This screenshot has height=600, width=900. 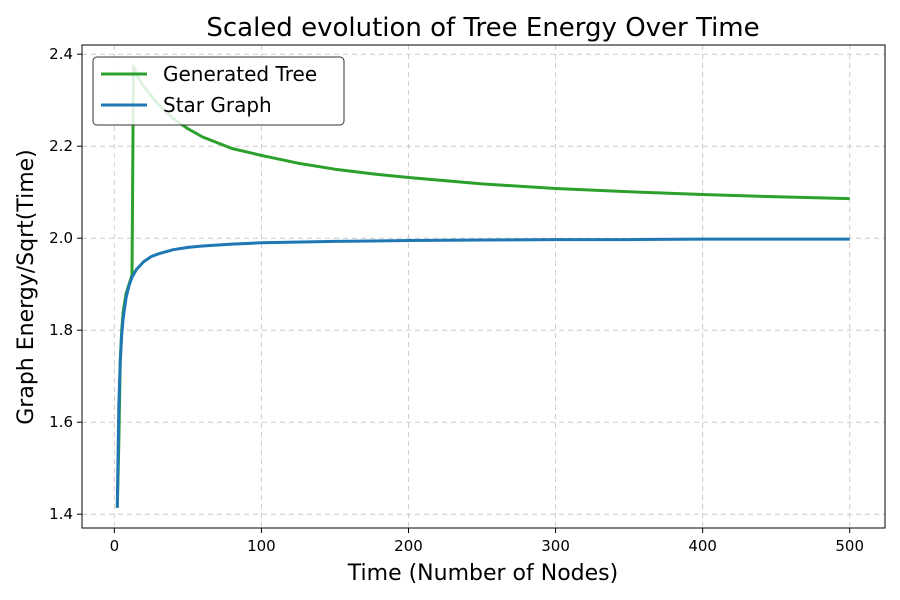 What do you see at coordinates (61, 54) in the screenshot?
I see `y-tick-label: 2.4` at bounding box center [61, 54].